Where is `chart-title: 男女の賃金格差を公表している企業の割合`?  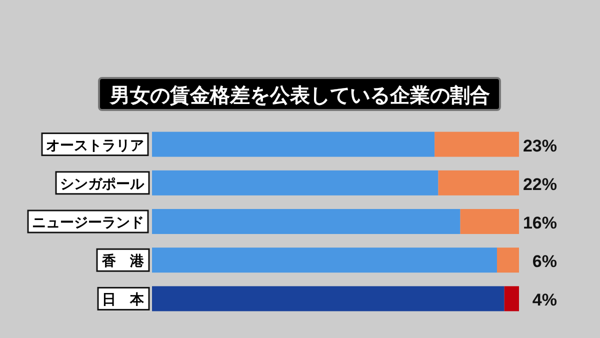 chart-title: 男女の賃金格差を公表している企業の割合 is located at coordinates (299, 95).